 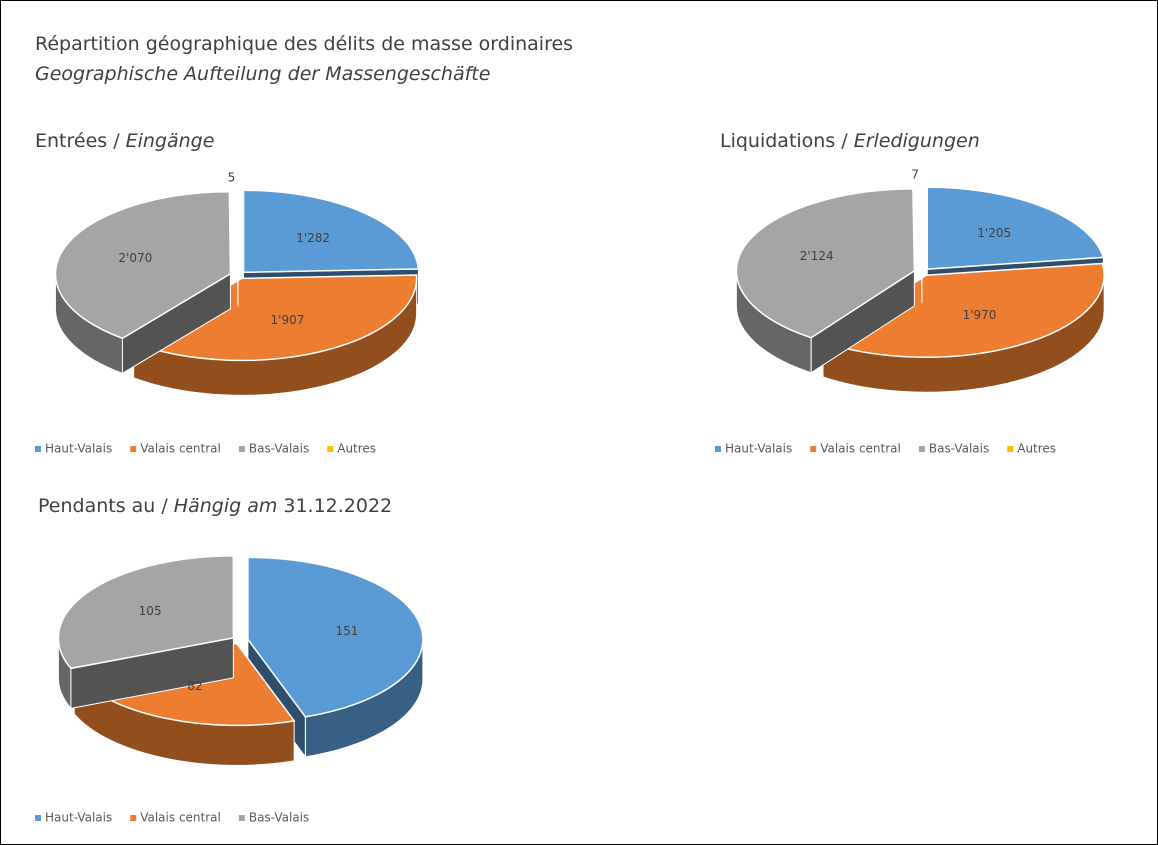 What do you see at coordinates (313, 238) in the screenshot?
I see `data-label: 1'282` at bounding box center [313, 238].